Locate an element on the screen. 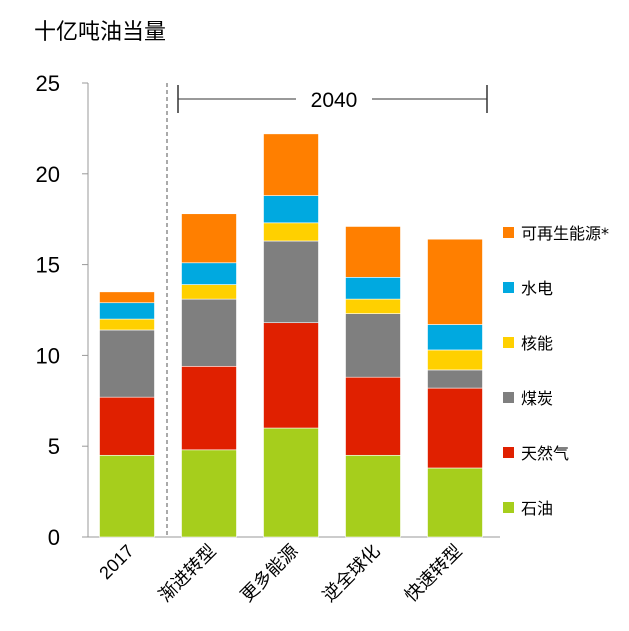 This screenshot has width=629, height=631. y-tick-label: 15 is located at coordinates (48, 265).